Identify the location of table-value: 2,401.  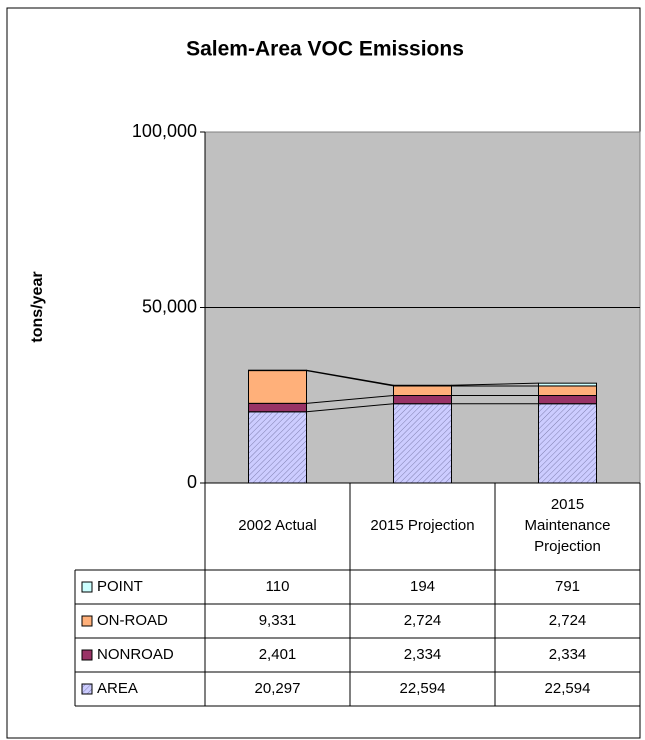
(278, 654).